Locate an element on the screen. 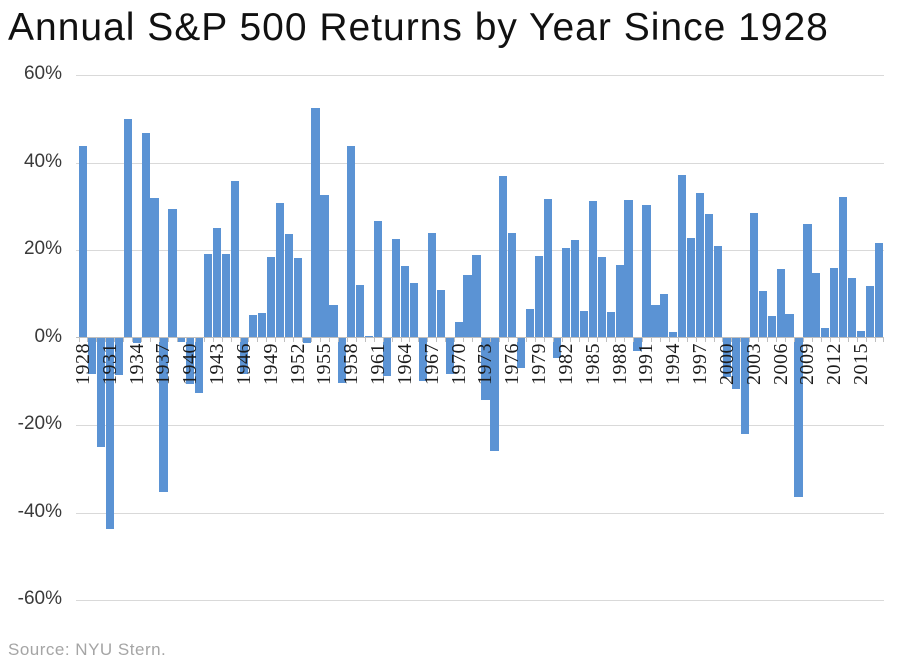 This screenshot has height=671, width=913. x-axis-label-1940: 1940 is located at coordinates (190, 364).